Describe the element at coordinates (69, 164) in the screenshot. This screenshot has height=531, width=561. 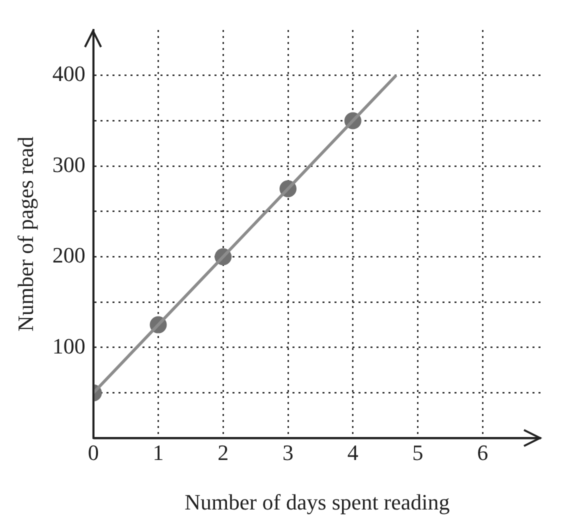
I see `y-tick-label: 300` at that location.